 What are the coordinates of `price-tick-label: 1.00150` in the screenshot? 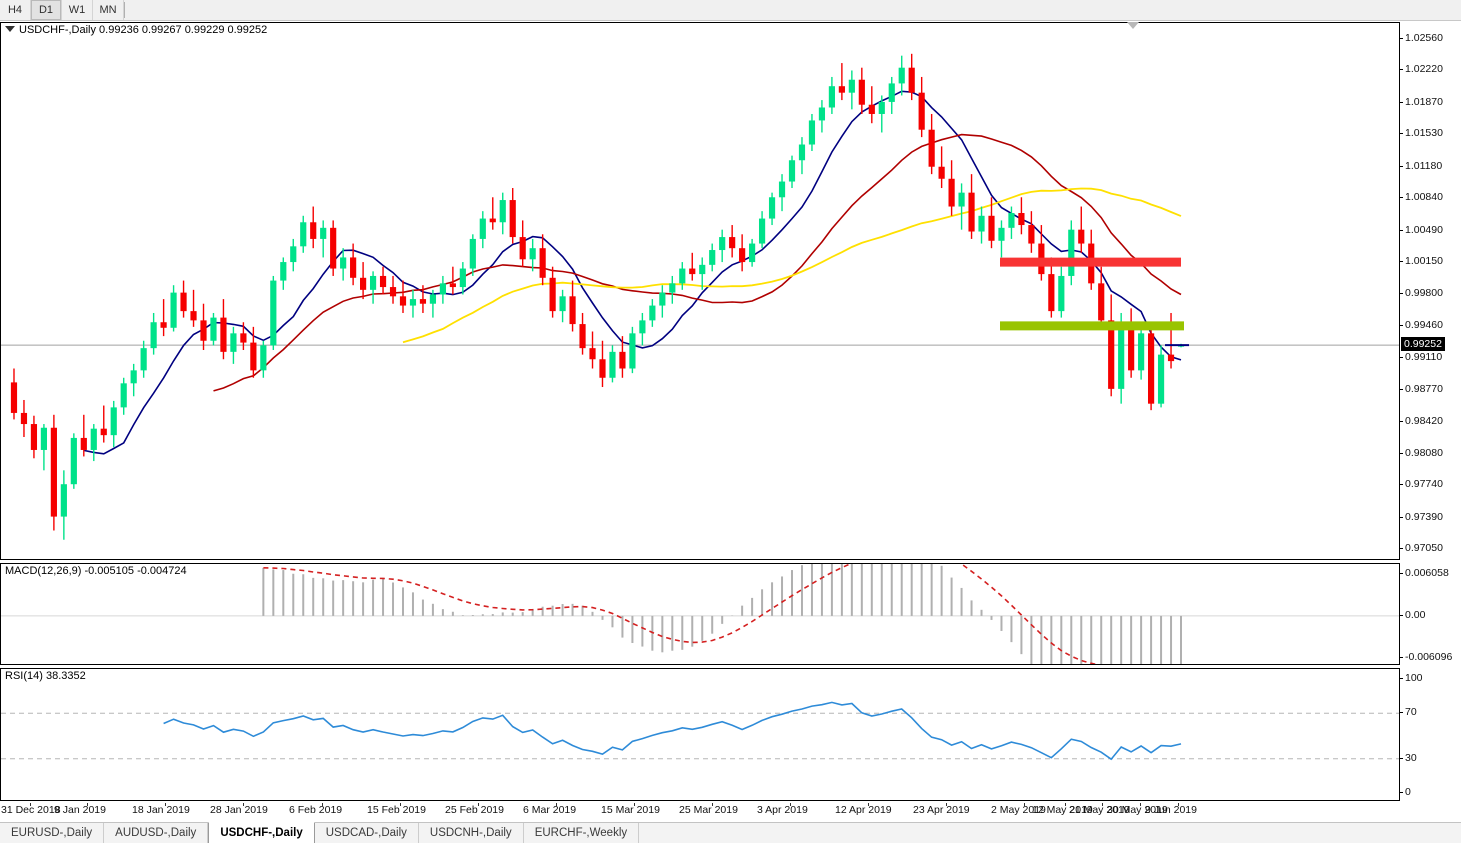 It's located at (1424, 261).